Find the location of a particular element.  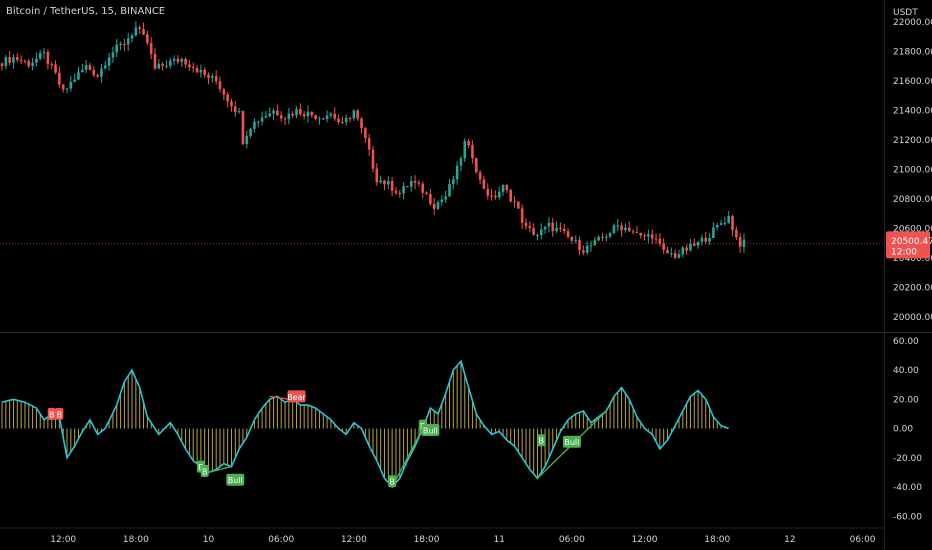

oscillator-tick-label: -60.00 is located at coordinates (907, 517).